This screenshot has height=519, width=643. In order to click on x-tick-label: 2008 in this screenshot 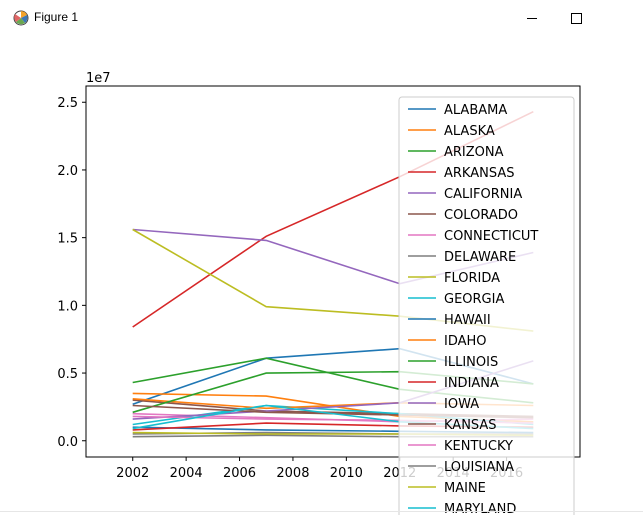, I will do `click(292, 473)`.